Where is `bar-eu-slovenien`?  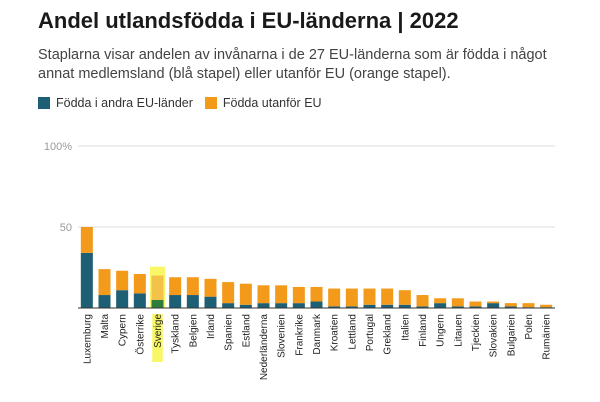 bar-eu-slovenien is located at coordinates (281, 305).